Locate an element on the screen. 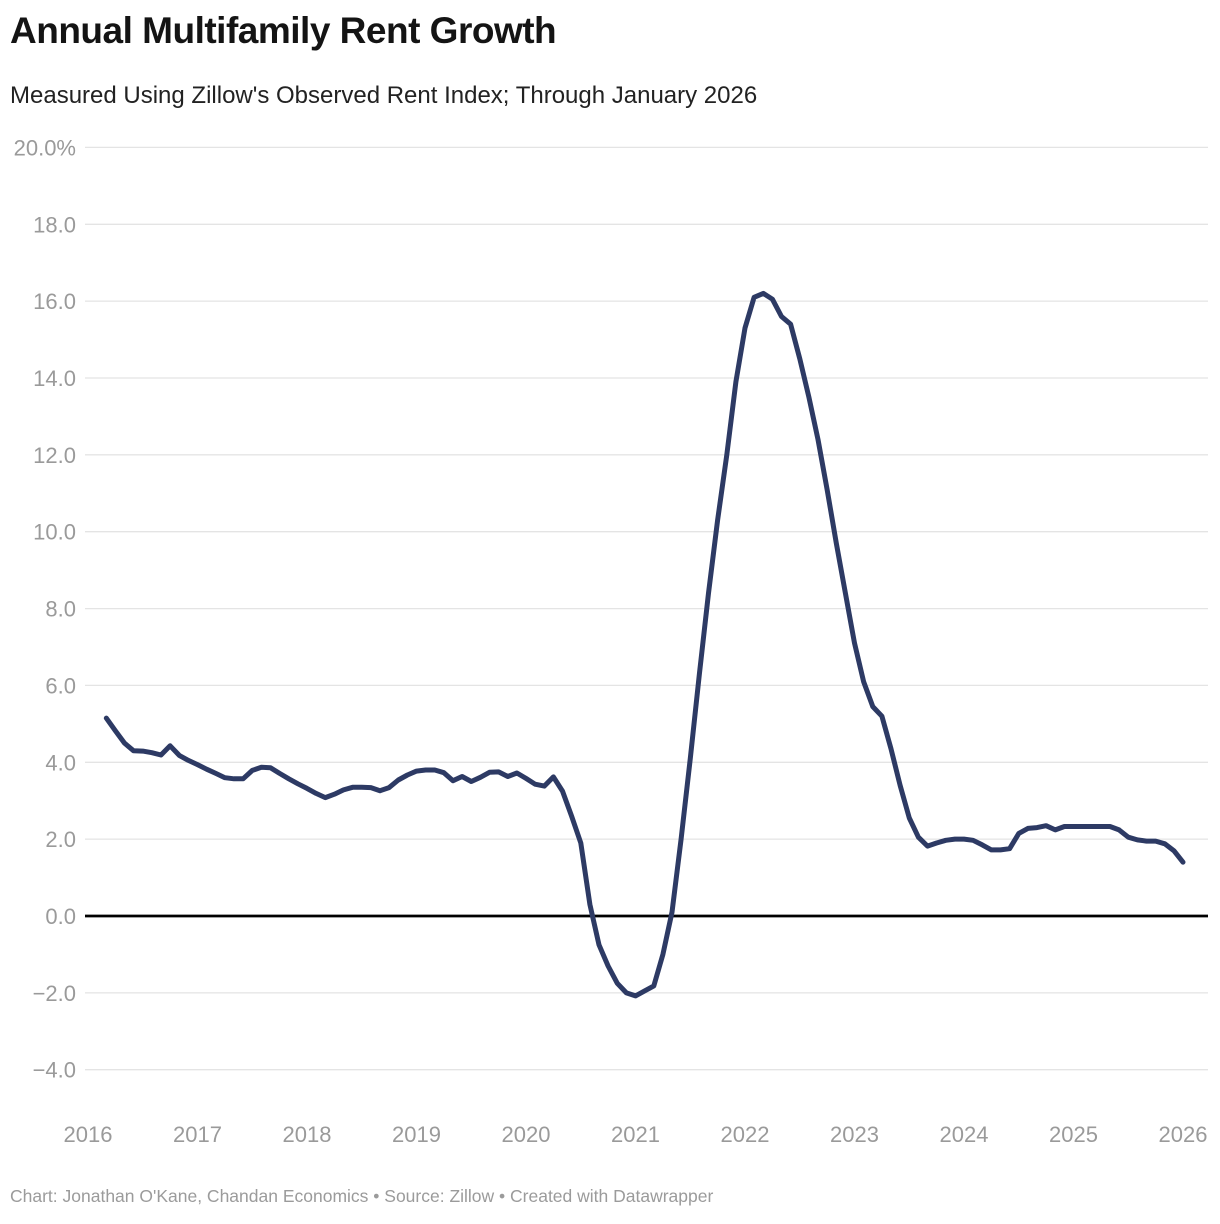  x-axis-label: 2017 is located at coordinates (197, 1134).